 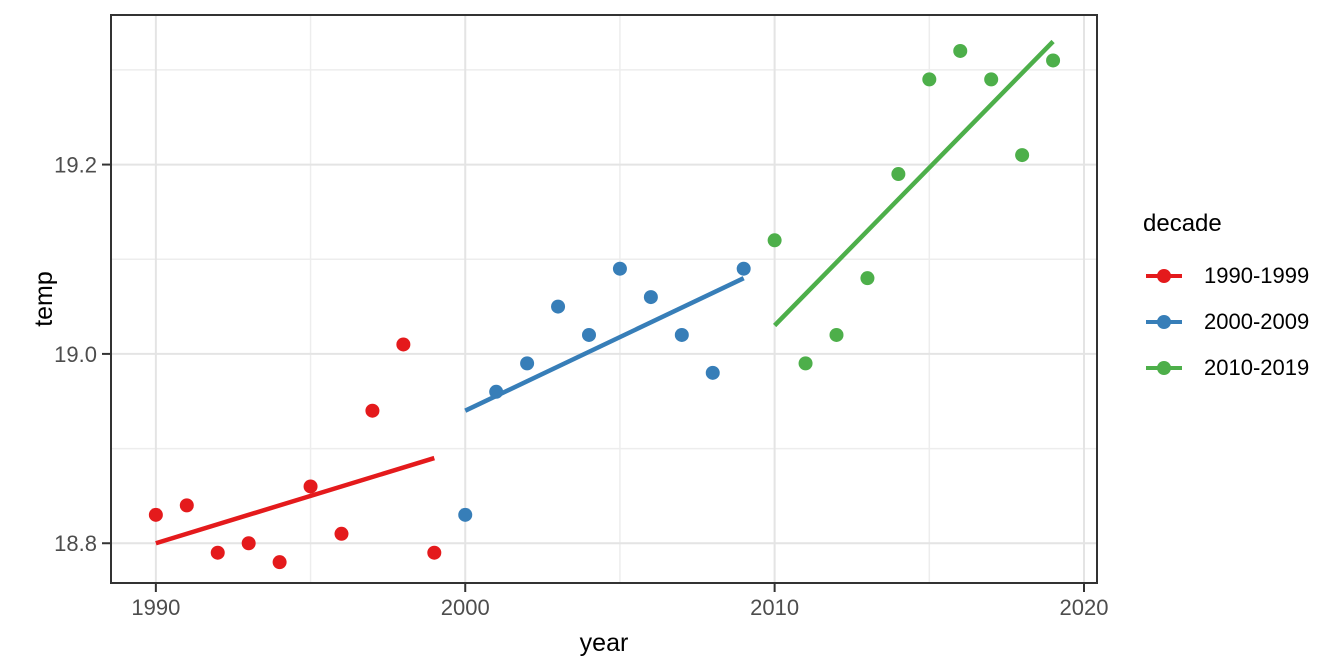 What do you see at coordinates (295, 453) in the screenshot?
I see `series-1990-1999` at bounding box center [295, 453].